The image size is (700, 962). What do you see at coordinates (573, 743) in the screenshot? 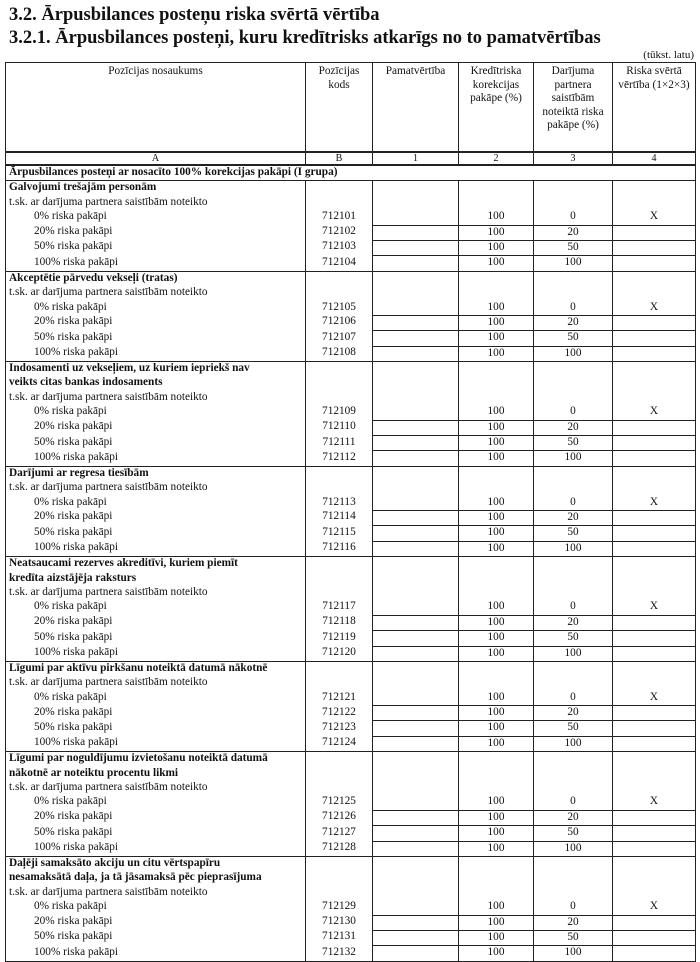
I see `partner-risk-value: 100` at bounding box center [573, 743].